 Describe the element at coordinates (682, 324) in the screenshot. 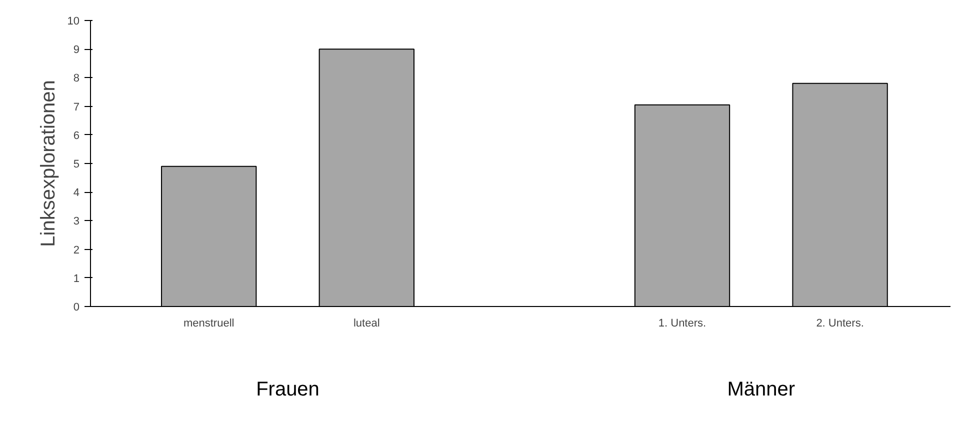

I see `x-tick-label: 1. Unters.` at that location.